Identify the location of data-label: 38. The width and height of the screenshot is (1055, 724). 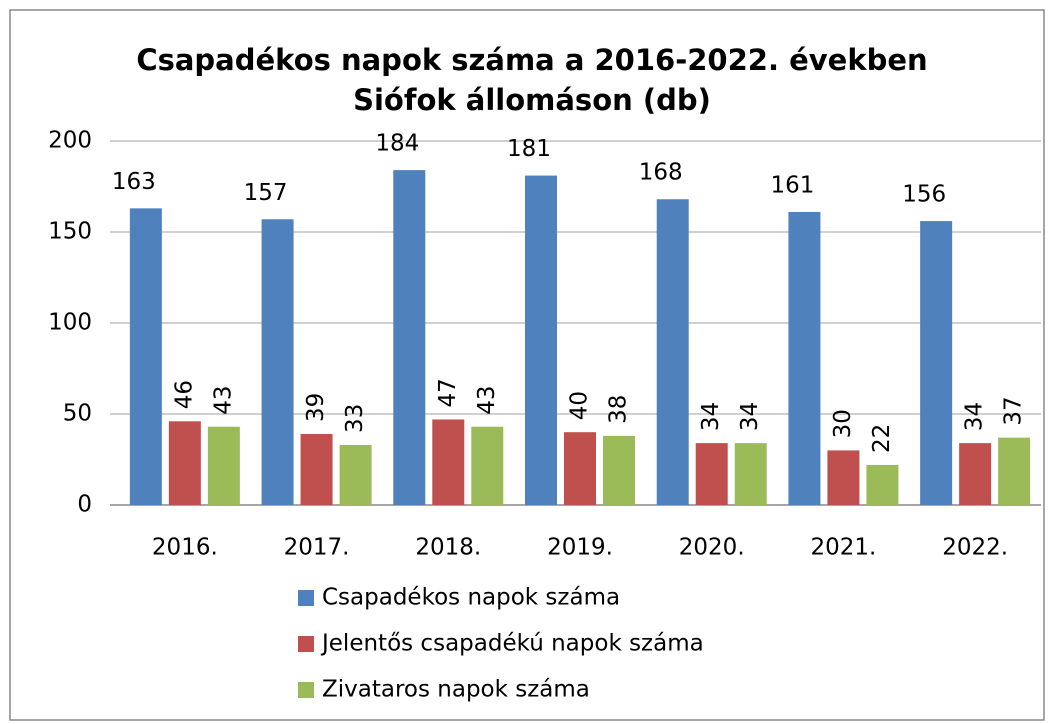
(619, 409).